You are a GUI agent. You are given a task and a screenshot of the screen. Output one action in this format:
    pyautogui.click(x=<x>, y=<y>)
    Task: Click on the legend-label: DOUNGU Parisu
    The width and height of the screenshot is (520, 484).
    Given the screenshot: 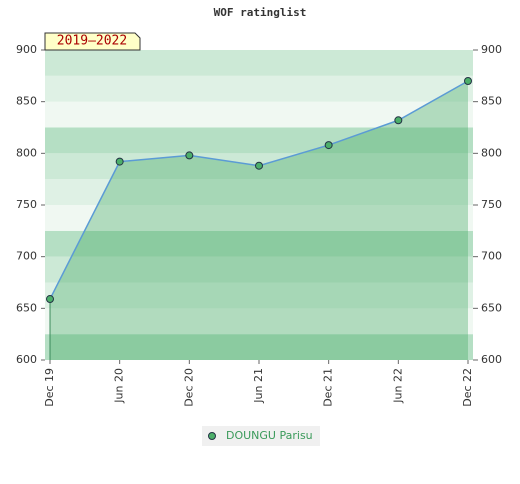 What is the action you would take?
    pyautogui.click(x=269, y=435)
    